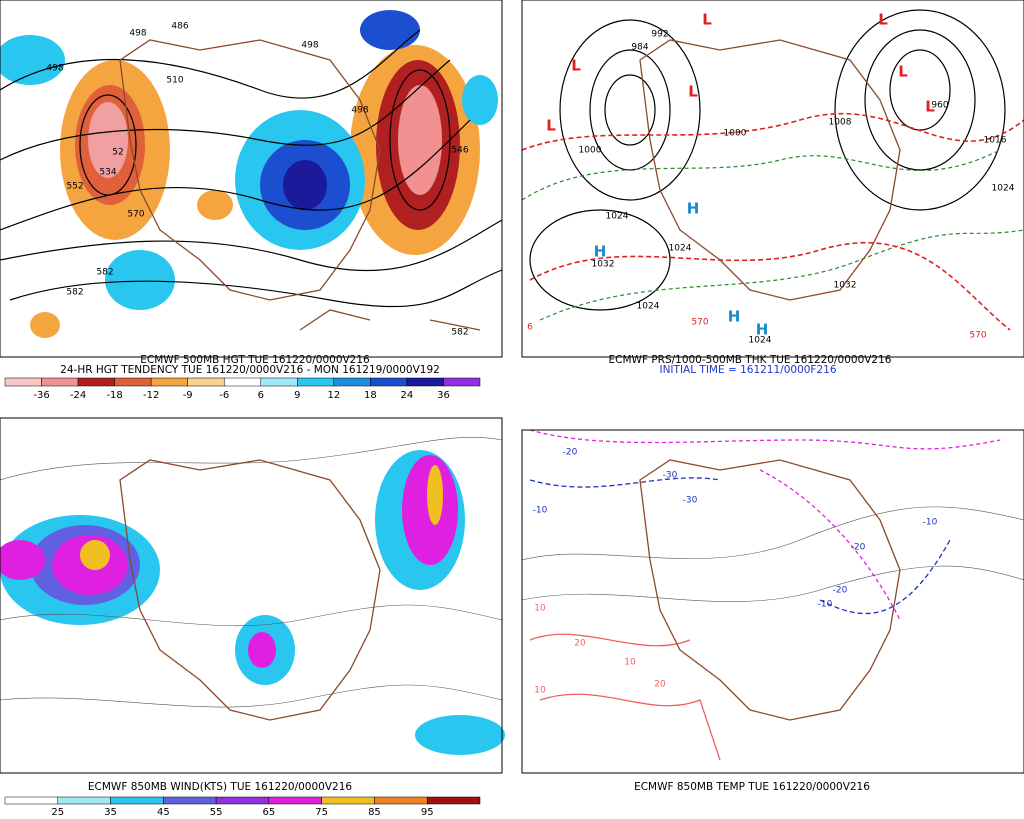  I want to click on colorbar-label: -9, so click(188, 395).